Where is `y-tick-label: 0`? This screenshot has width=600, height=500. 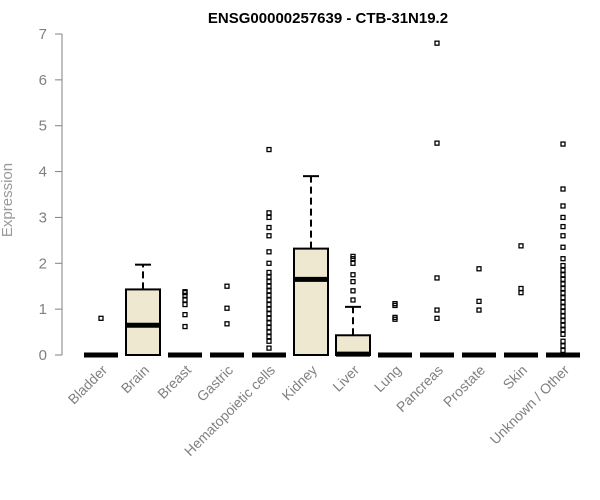 y-tick-label: 0 is located at coordinates (43, 355).